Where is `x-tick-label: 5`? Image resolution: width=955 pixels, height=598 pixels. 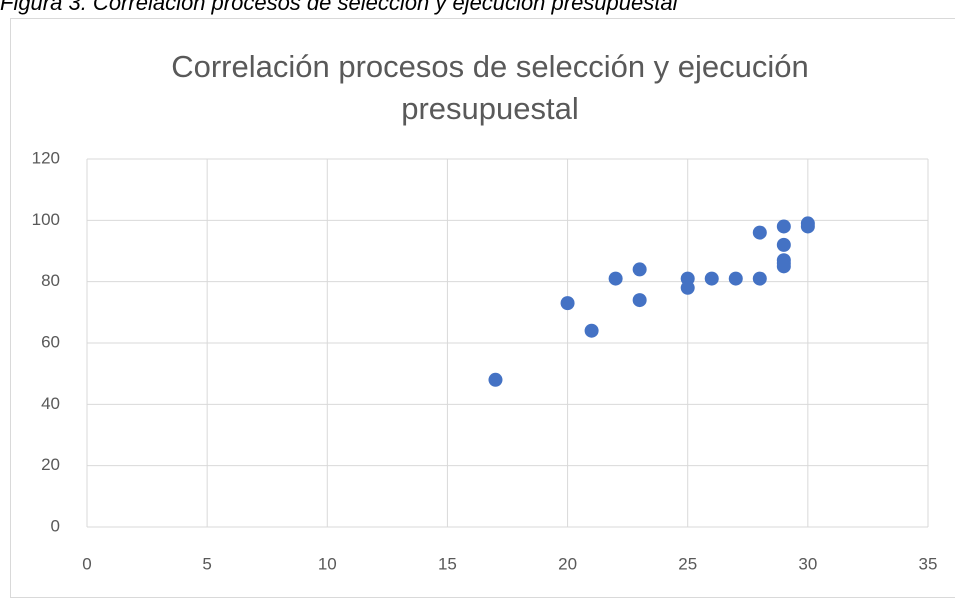 x-tick-label: 5 is located at coordinates (206, 563).